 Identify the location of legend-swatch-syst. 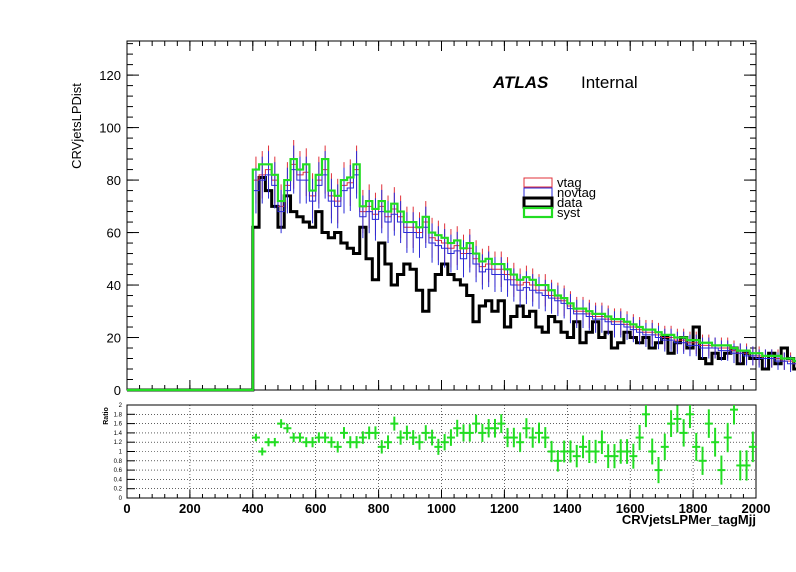
(538, 212).